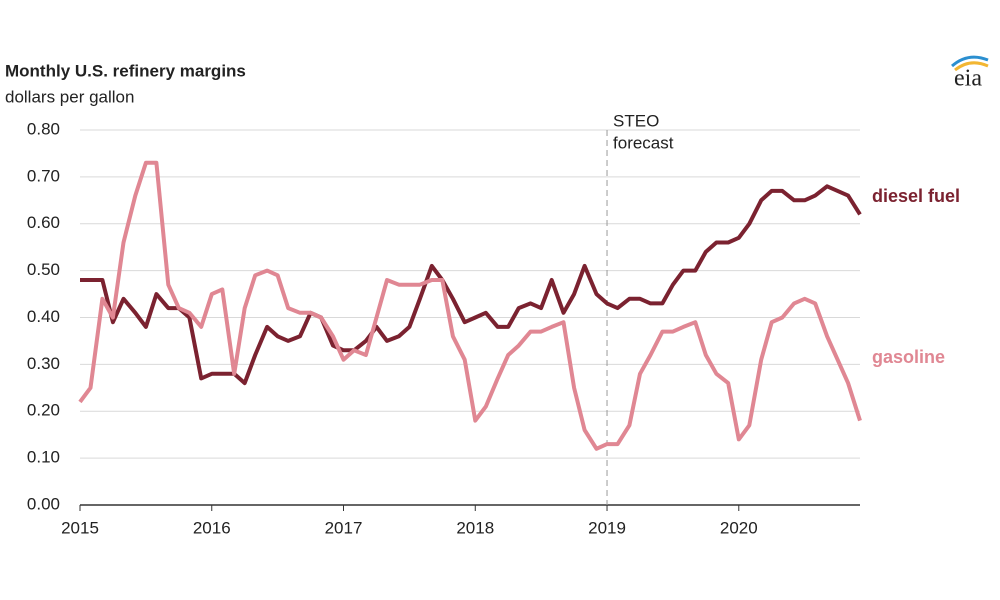 The image size is (1000, 600). I want to click on series-label: diesel fuel, so click(916, 196).